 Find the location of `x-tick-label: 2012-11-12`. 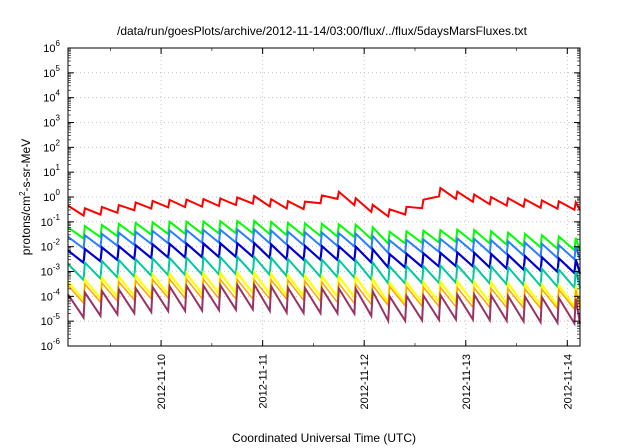

x-tick-label: 2012-11-12 is located at coordinates (365, 381).